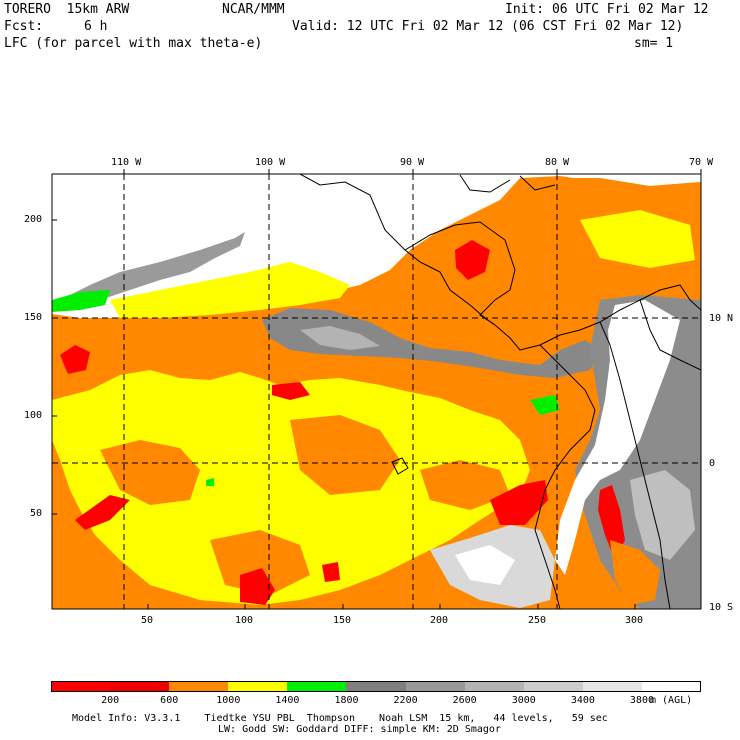  Describe the element at coordinates (537, 620) in the screenshot. I see `x-grid-label-250: 250` at that location.